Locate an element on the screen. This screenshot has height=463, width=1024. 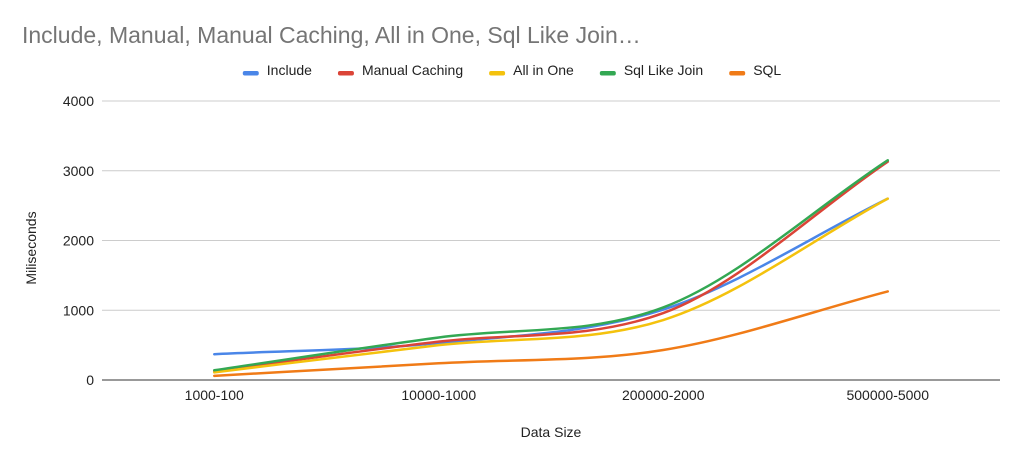
y-tick-label: 2000 is located at coordinates (78, 241).